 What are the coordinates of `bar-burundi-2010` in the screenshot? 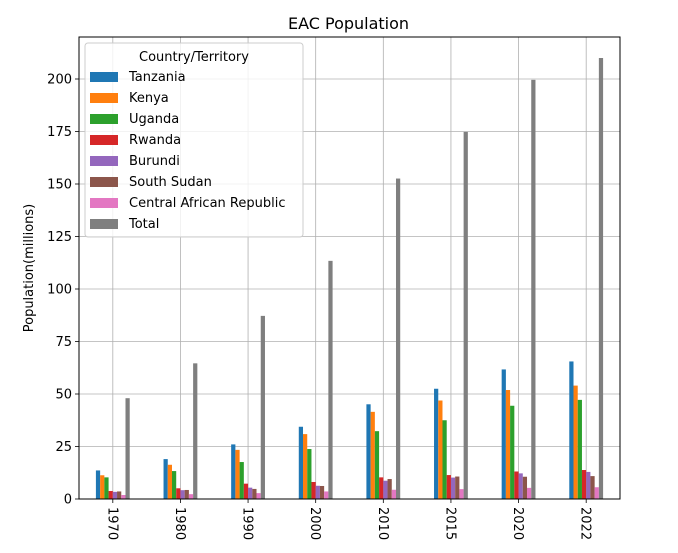 It's located at (385, 489).